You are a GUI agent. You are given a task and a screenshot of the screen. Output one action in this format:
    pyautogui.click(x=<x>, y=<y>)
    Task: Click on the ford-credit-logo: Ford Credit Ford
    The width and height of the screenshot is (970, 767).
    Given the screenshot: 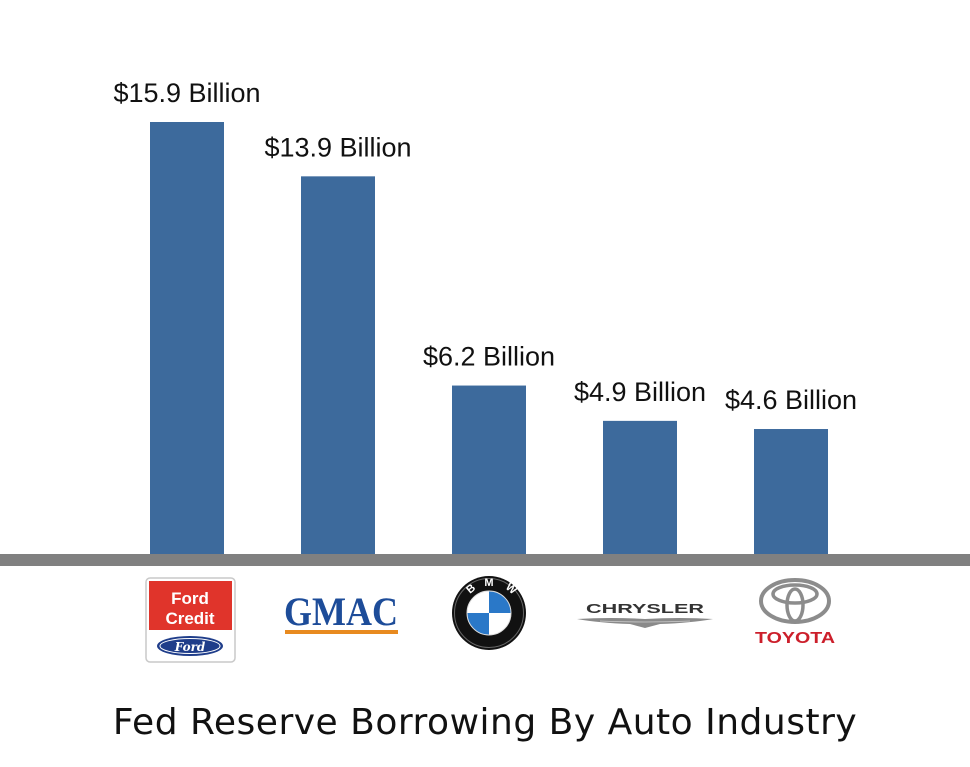 What is the action you would take?
    pyautogui.click(x=190, y=620)
    